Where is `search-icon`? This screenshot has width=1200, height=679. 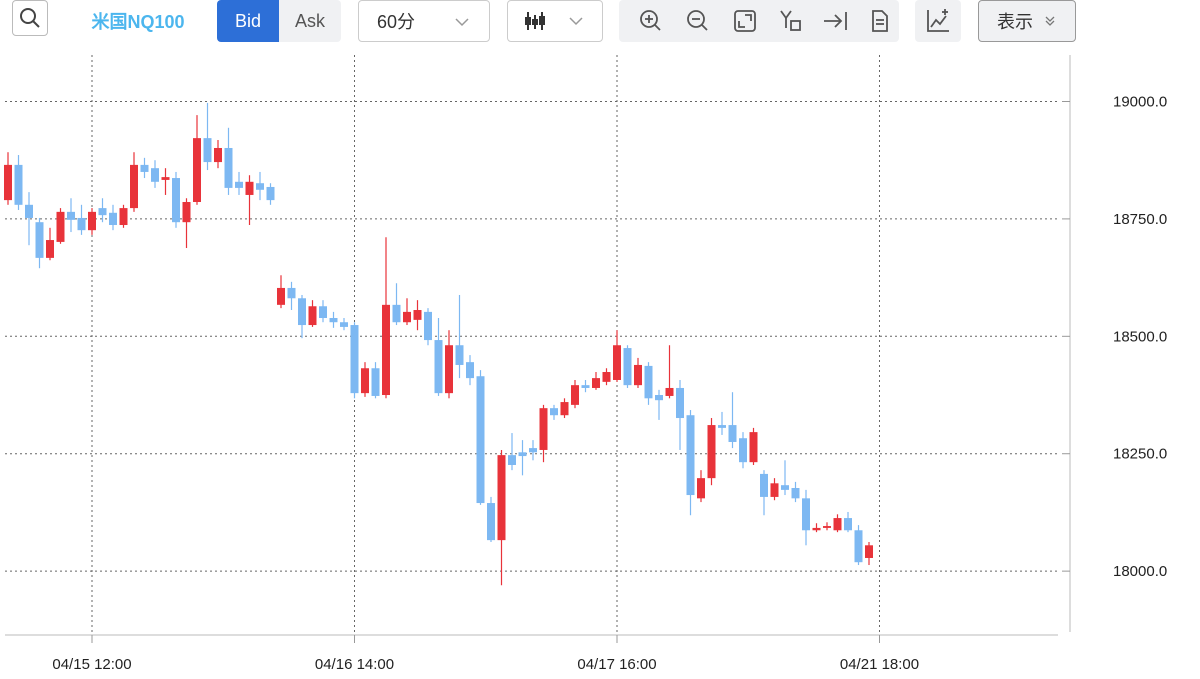
search-icon is located at coordinates (30, 18).